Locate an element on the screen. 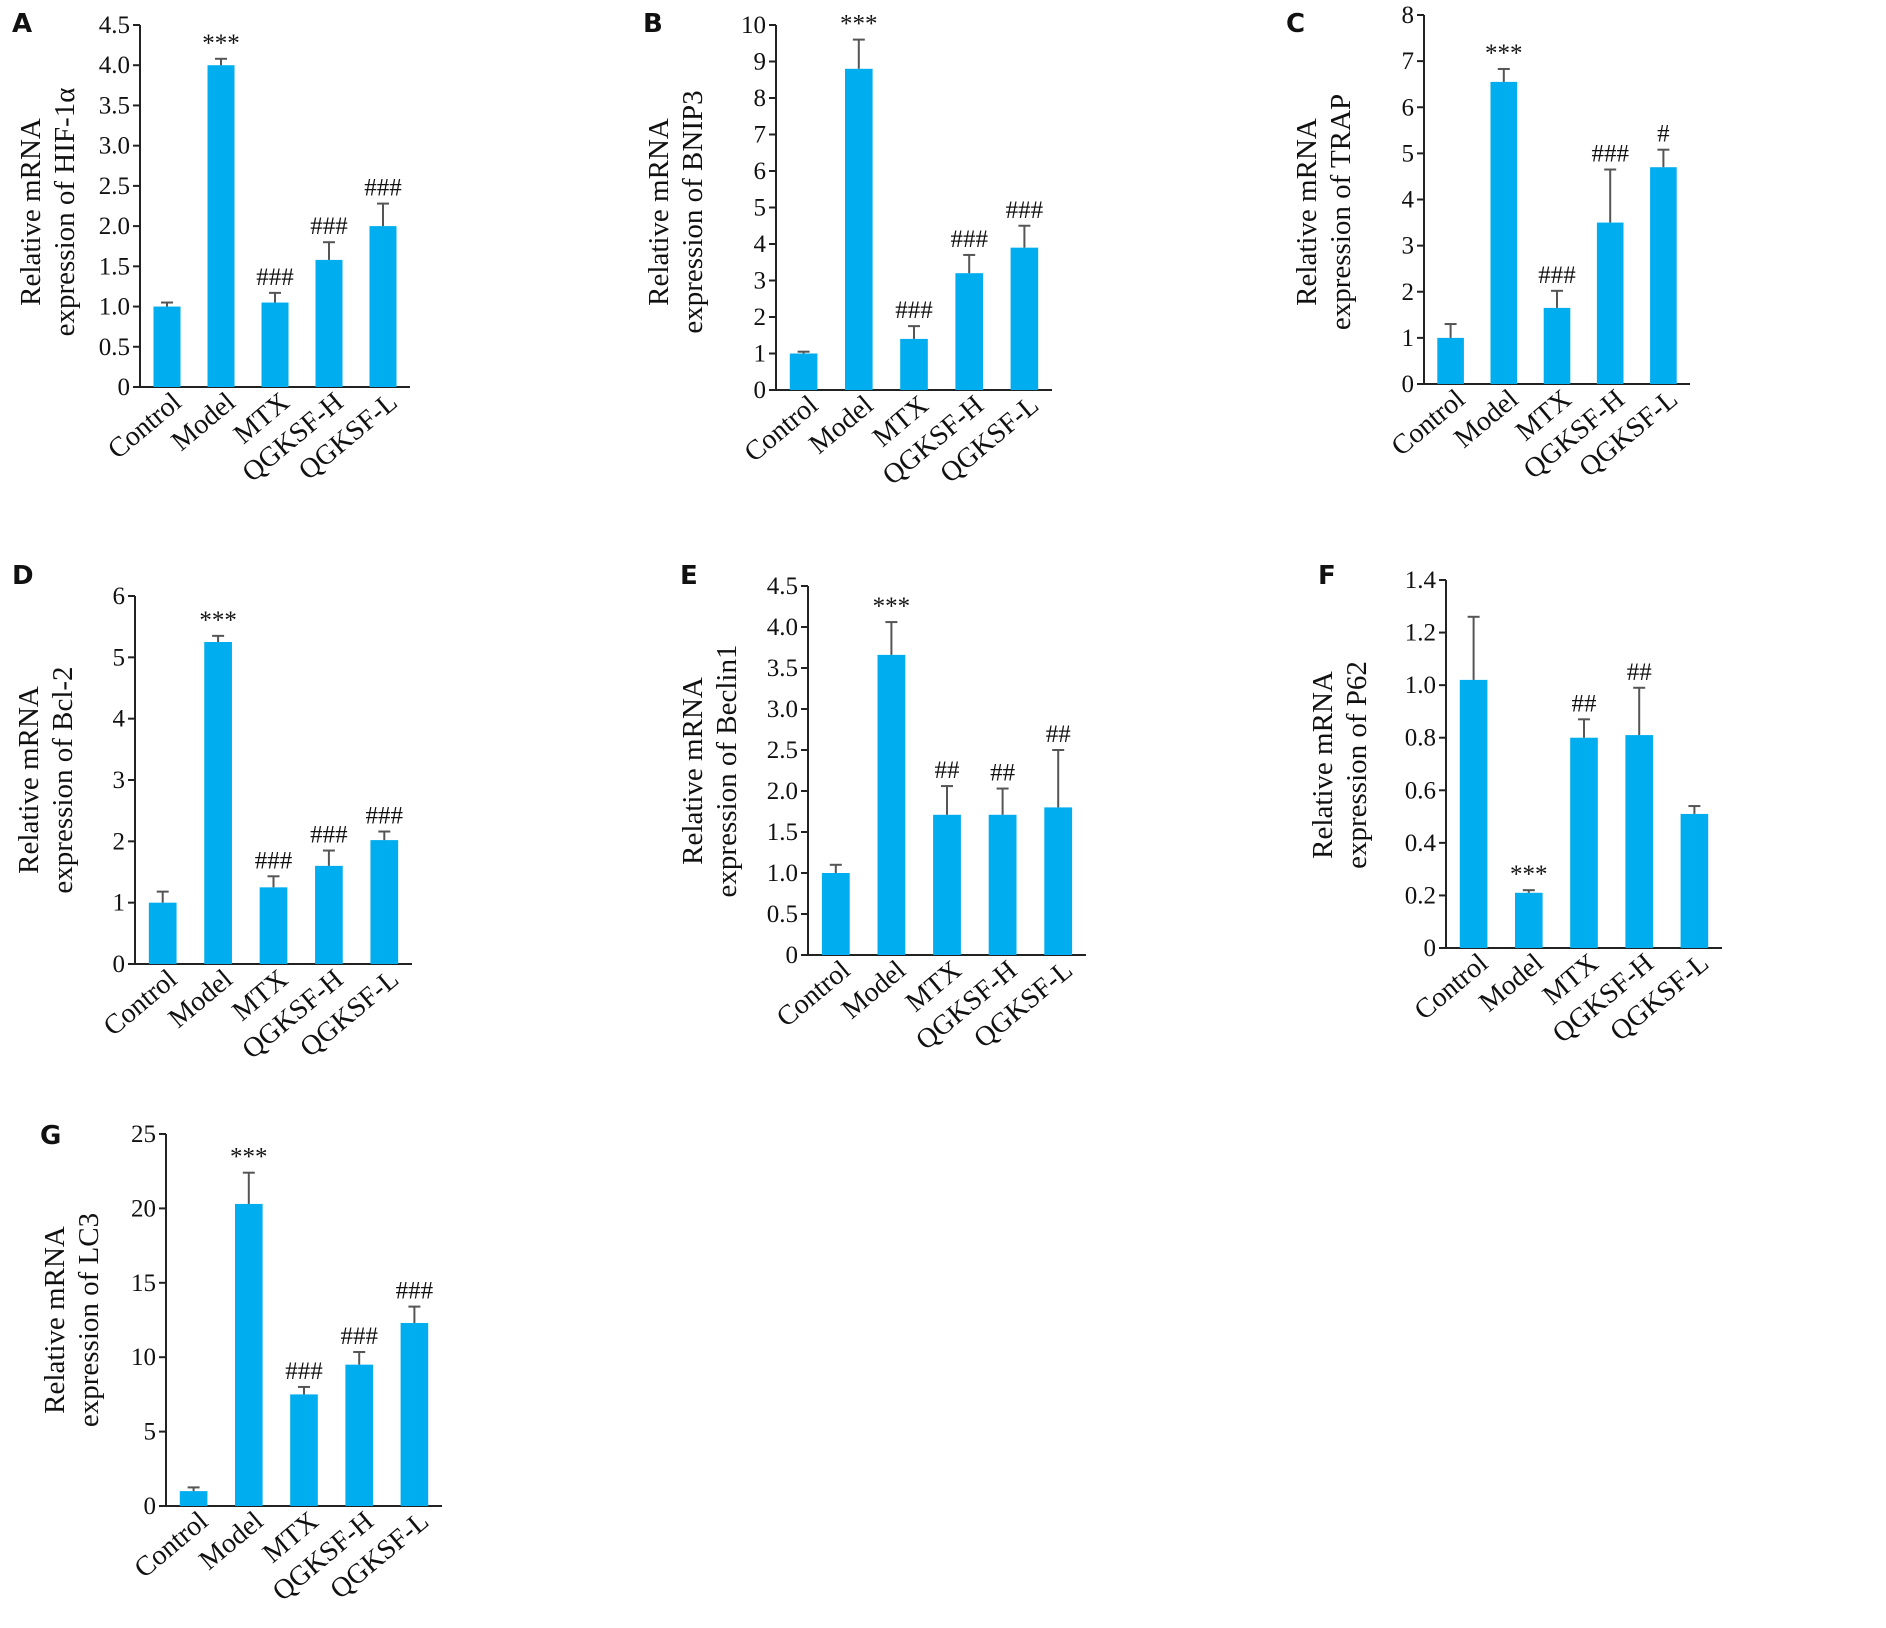 This screenshot has height=1628, width=1886. y-axis-label: expression of LC3 is located at coordinates (89, 1320).